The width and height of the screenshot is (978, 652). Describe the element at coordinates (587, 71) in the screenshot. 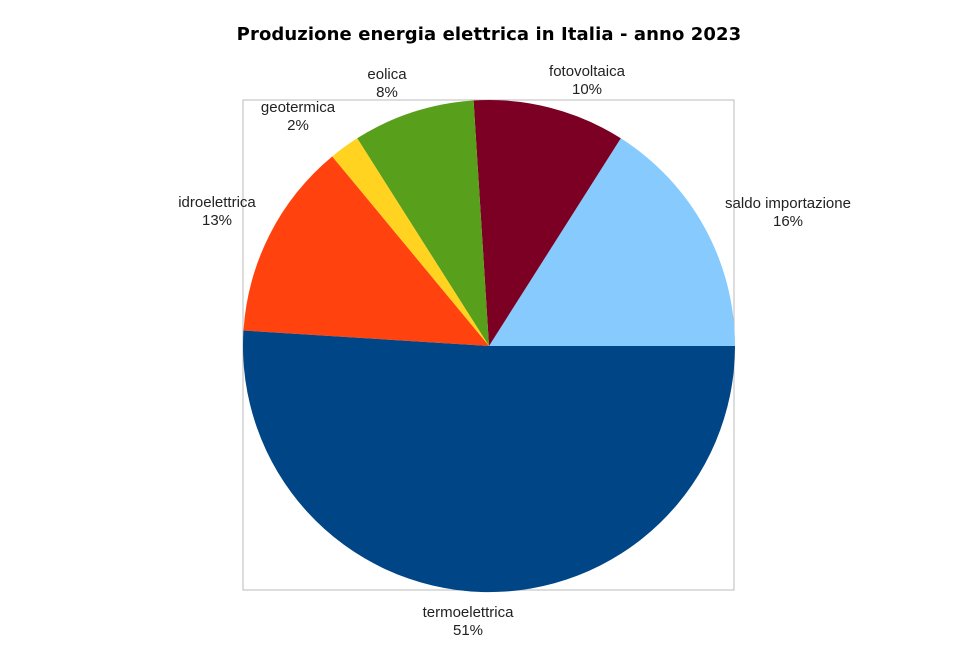

I see `slice-category-label: fotovoltaica` at that location.